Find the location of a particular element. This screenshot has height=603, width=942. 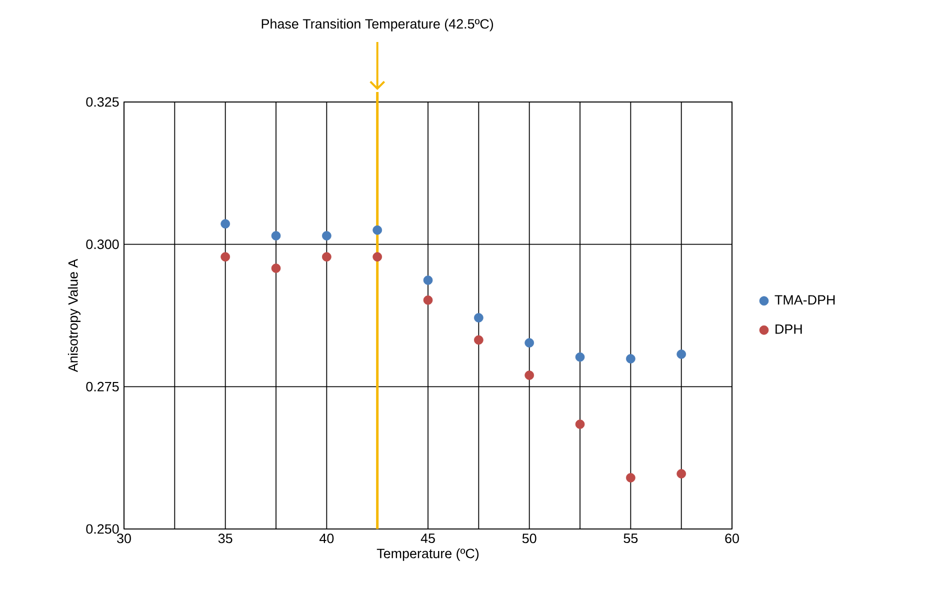

y-tick-label: 0.275 is located at coordinates (102, 387).